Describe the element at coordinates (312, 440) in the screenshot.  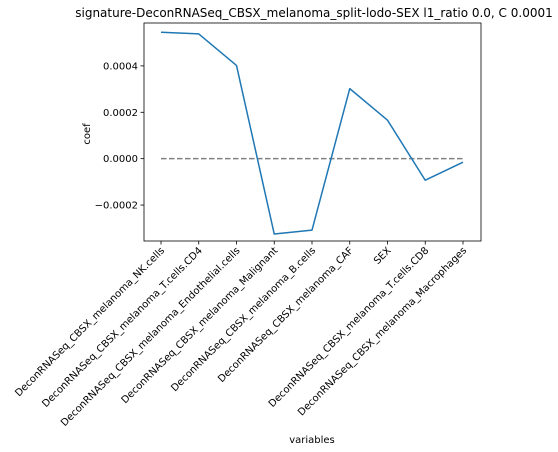
I see `x-axis-title: variables` at that location.